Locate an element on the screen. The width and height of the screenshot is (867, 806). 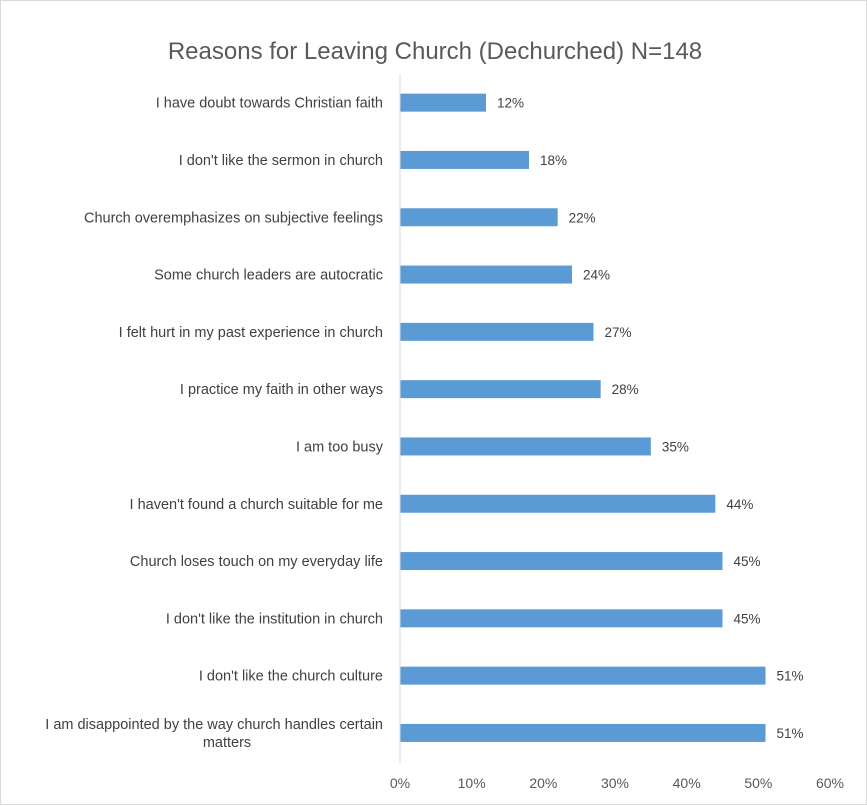
value-label: 28% is located at coordinates (625, 389).